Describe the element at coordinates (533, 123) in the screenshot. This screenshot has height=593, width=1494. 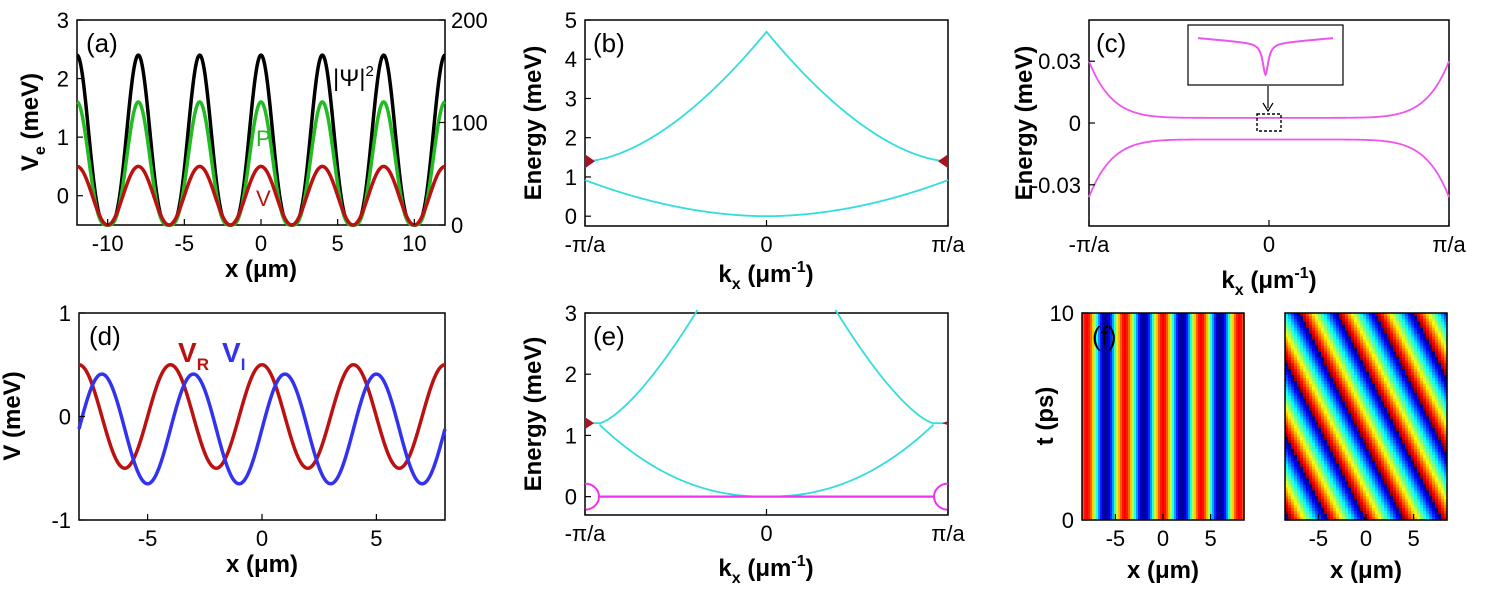
I see `panel-b-ylabel: Energy (meV)` at that location.